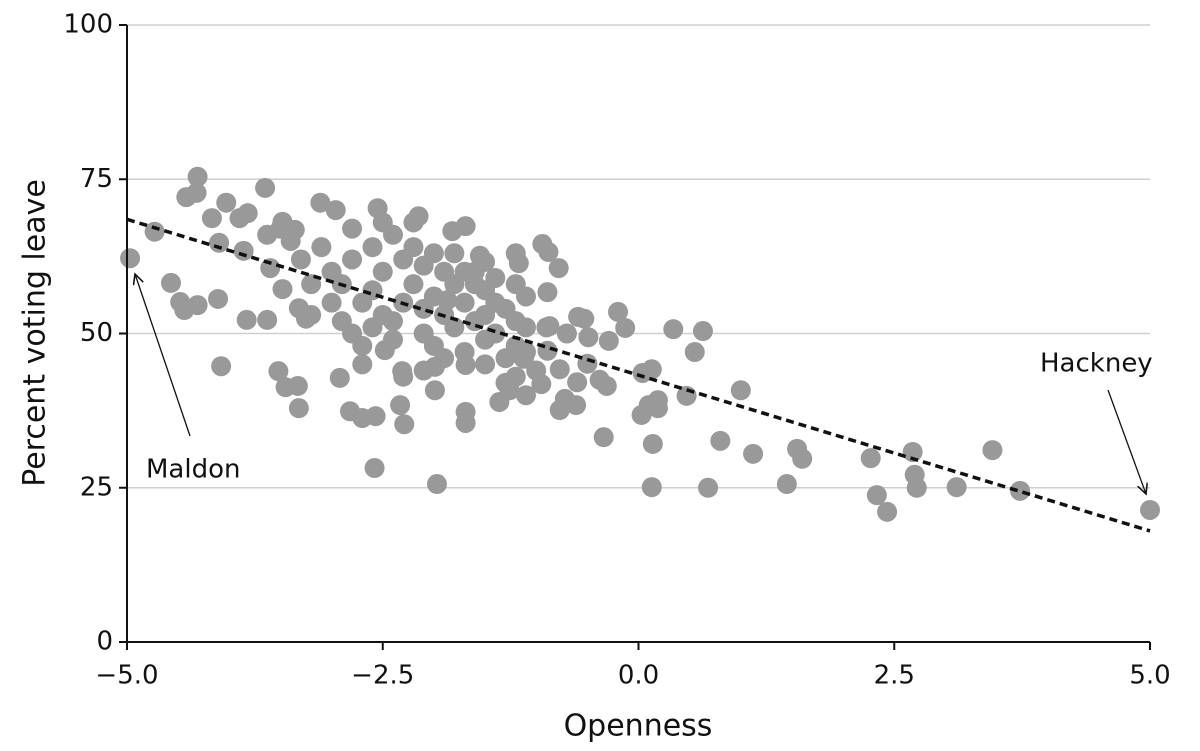  I want to click on y-tick-label: 0, so click(104, 642).